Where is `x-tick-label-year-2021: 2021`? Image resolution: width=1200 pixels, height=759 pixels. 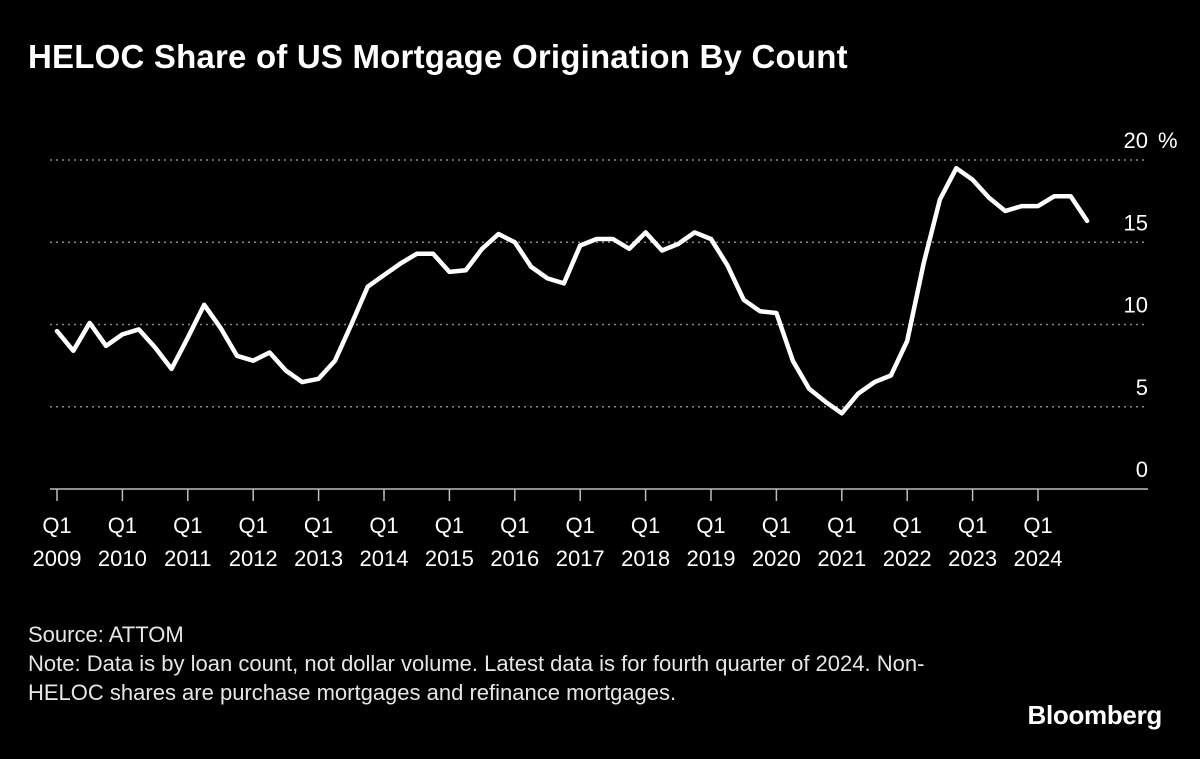
x-tick-label-year-2021: 2021 is located at coordinates (841, 558).